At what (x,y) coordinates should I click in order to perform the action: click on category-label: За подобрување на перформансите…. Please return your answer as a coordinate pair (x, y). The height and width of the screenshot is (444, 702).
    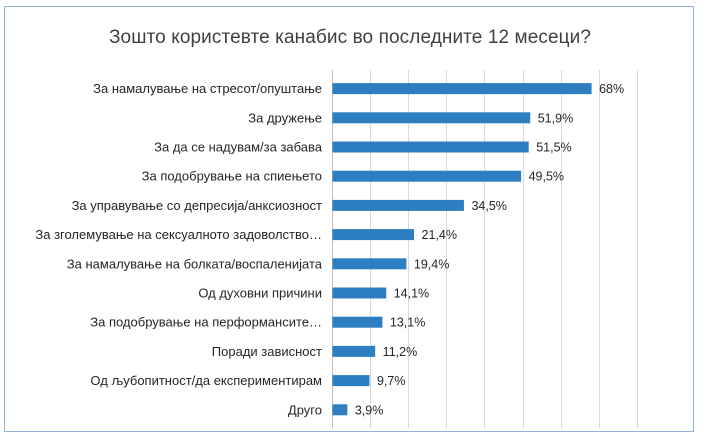
    Looking at the image, I should click on (206, 322).